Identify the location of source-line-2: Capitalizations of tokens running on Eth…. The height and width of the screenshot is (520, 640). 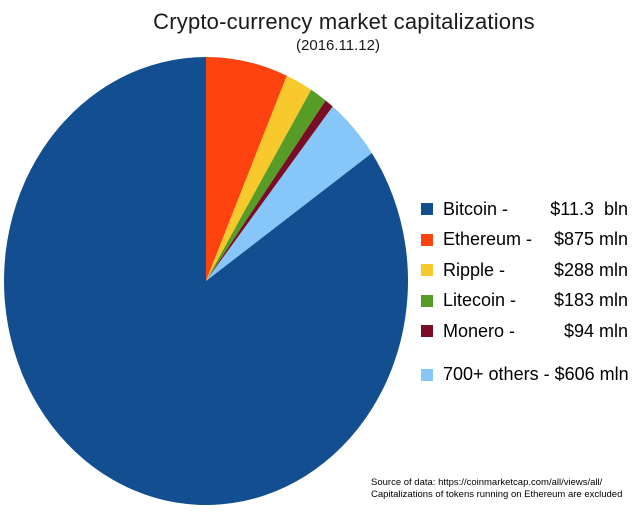
(497, 494).